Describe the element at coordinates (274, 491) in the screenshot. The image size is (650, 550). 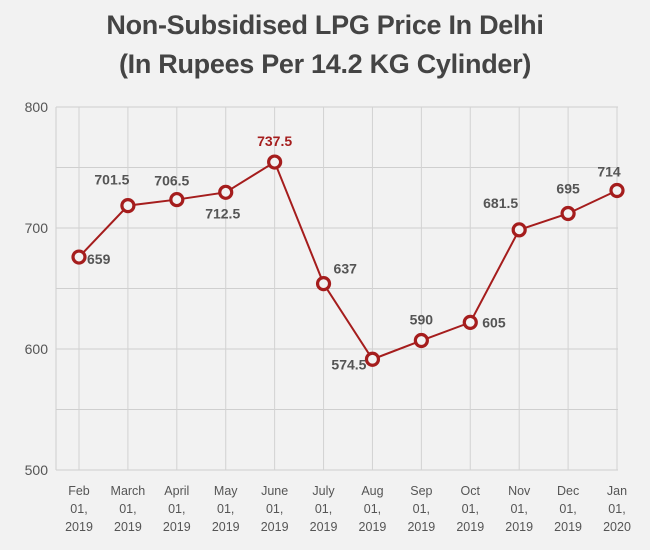
I see `x-tick-label: June` at that location.